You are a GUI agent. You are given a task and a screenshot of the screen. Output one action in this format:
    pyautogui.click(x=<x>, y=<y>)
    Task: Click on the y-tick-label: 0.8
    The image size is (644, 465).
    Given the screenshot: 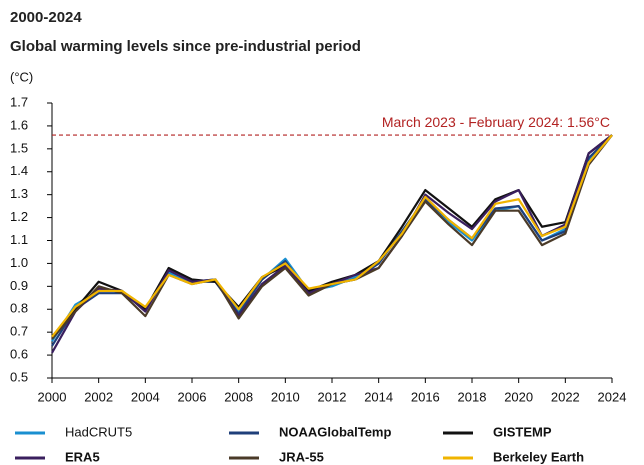 What is the action you would take?
    pyautogui.click(x=19, y=308)
    